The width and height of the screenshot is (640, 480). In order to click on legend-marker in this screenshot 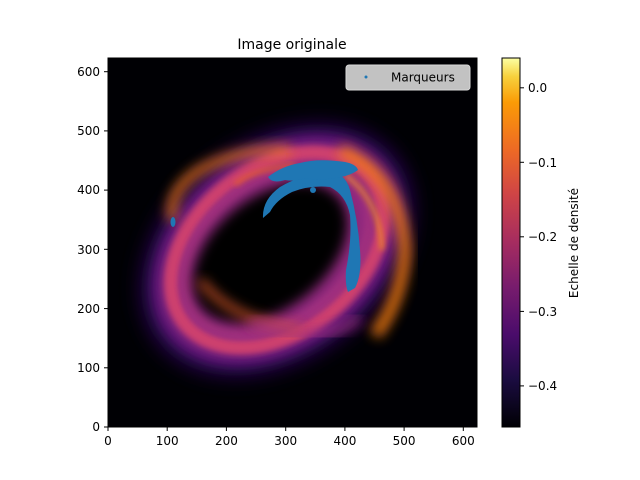, I will do `click(366, 77)`.